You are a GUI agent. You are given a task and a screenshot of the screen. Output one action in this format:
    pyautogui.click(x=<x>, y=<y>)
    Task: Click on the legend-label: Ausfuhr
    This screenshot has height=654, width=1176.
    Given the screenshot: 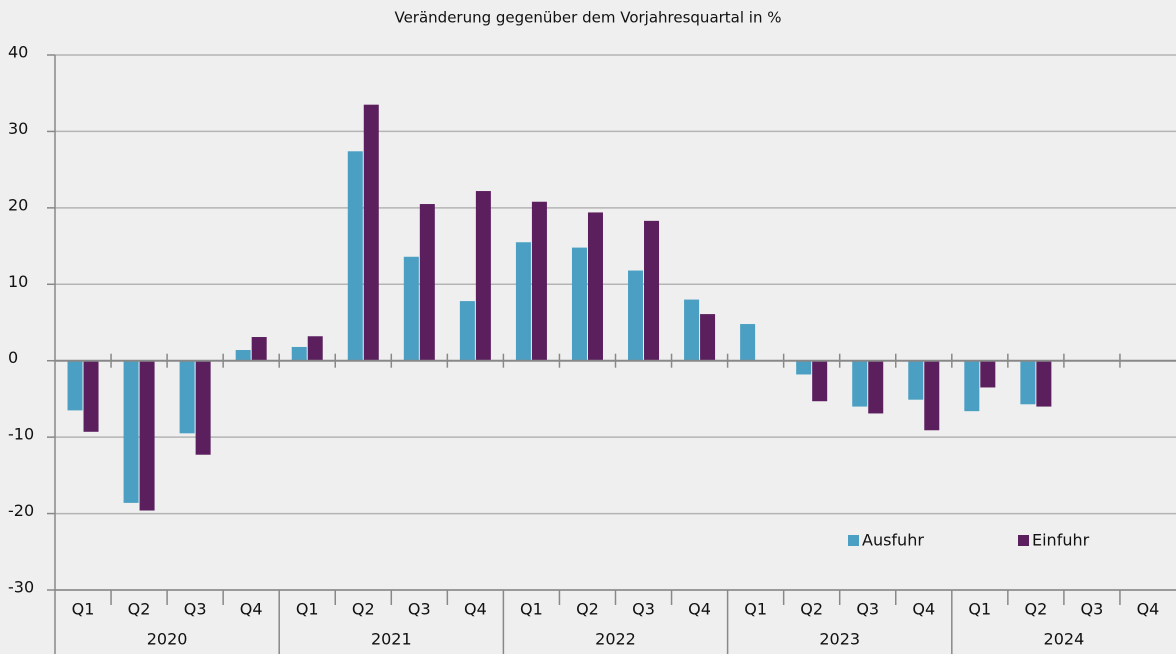 What is the action you would take?
    pyautogui.click(x=893, y=540)
    